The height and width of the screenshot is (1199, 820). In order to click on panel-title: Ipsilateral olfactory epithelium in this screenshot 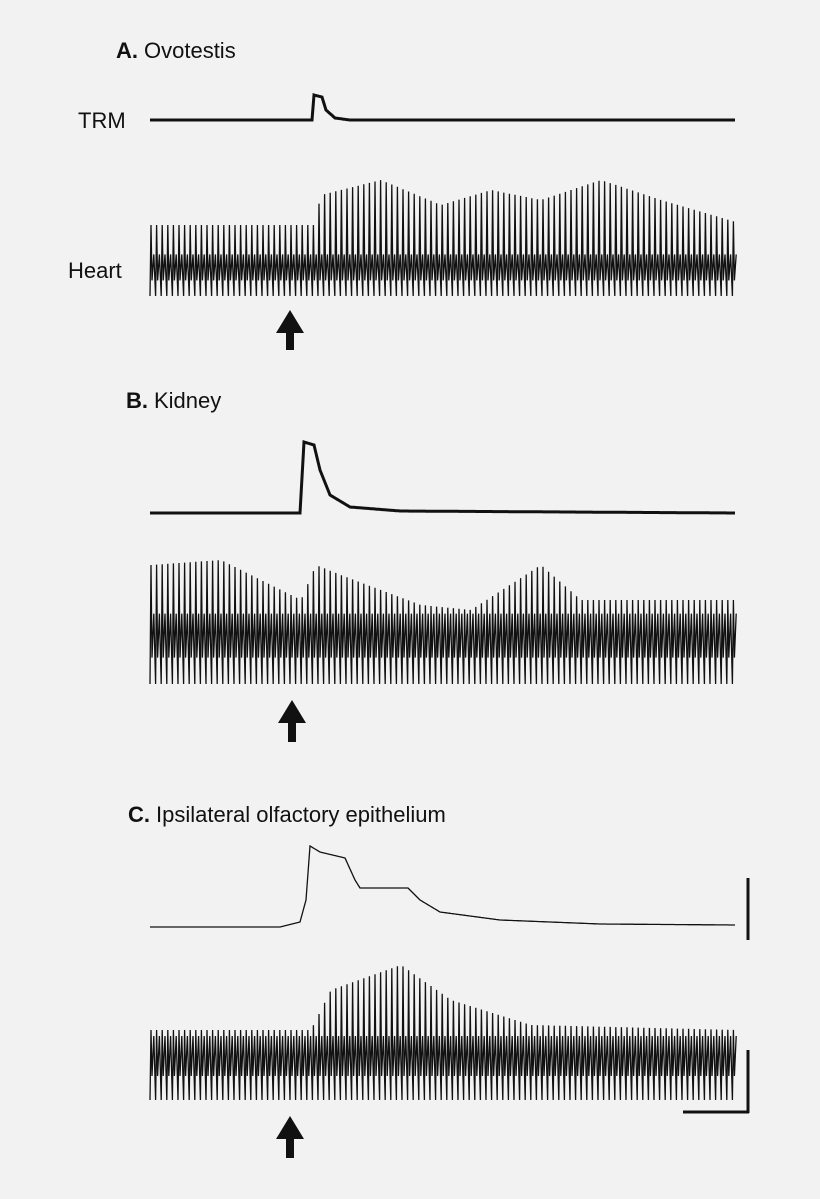, I will do `click(301, 814)`.